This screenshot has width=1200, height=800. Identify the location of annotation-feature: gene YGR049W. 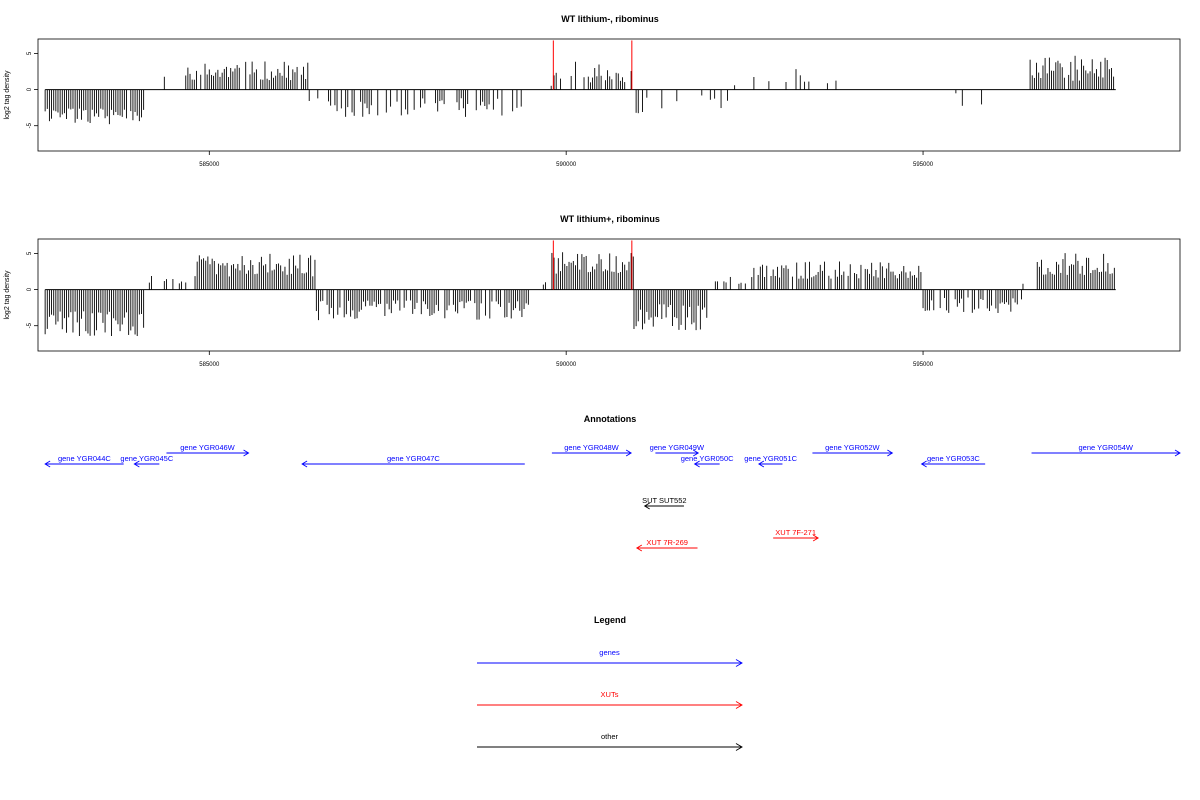
(677, 450).